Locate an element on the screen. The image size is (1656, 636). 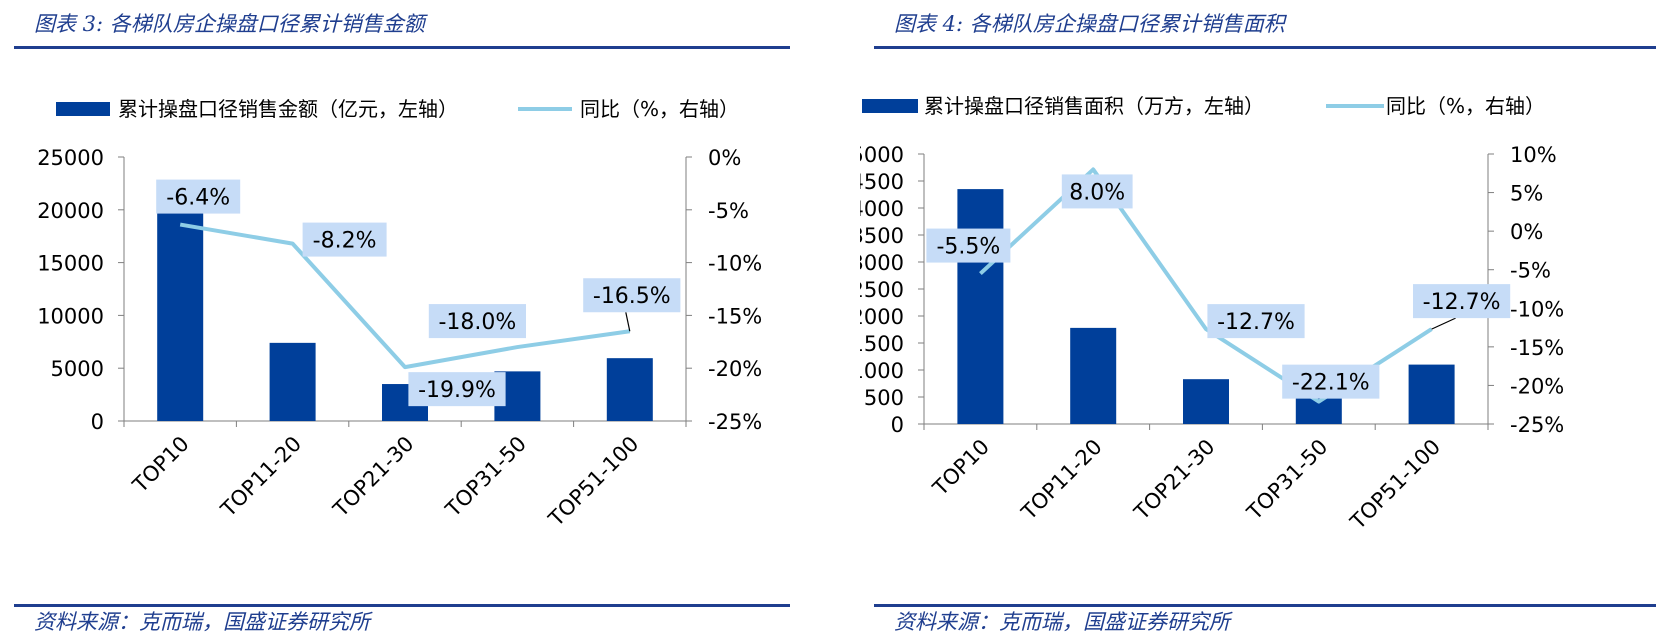
left-tick-label: 1000 is located at coordinates (882, 371).